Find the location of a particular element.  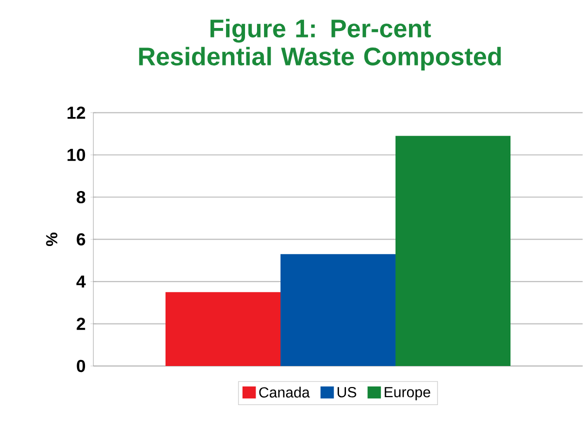

y-tick-label: 4 is located at coordinates (81, 282).